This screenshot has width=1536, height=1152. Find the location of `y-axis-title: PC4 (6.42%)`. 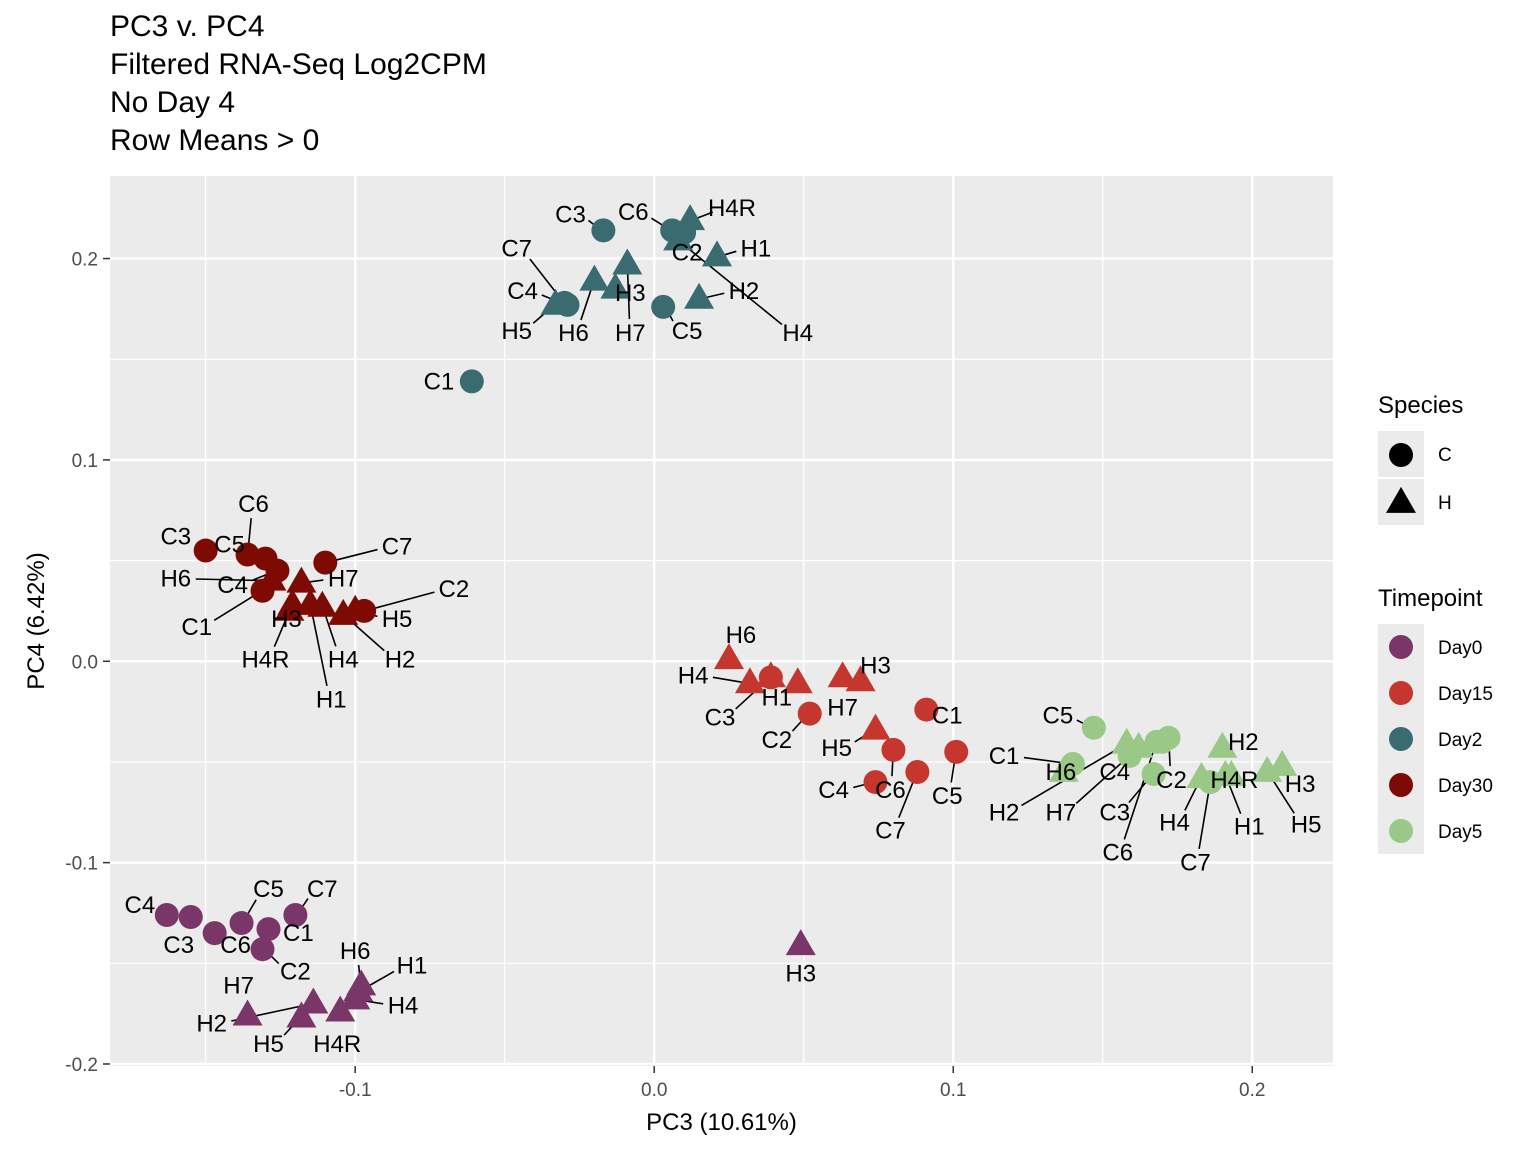

y-axis-title: PC4 (6.42%) is located at coordinates (36, 620).